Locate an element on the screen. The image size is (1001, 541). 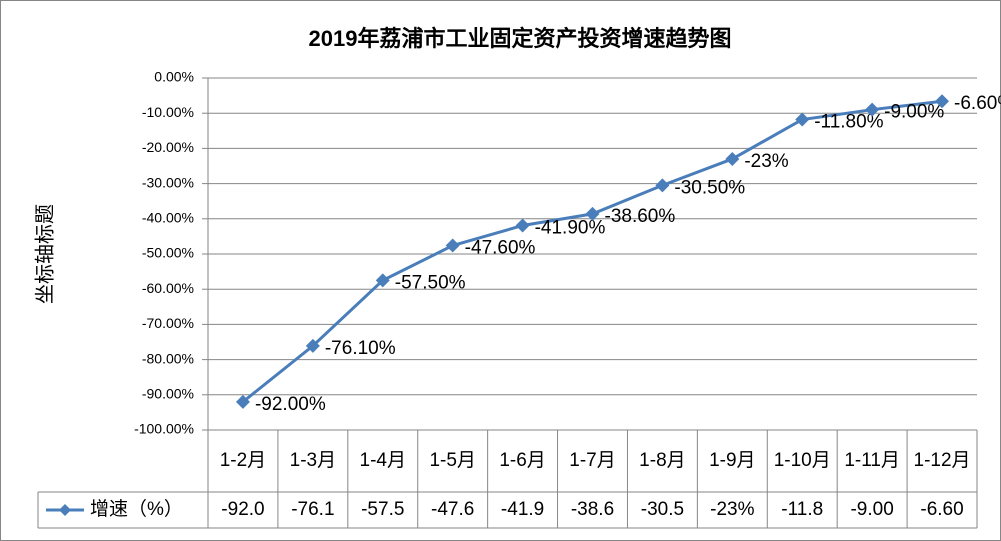
x-tick-label-box: 1-5月 is located at coordinates (452, 460).